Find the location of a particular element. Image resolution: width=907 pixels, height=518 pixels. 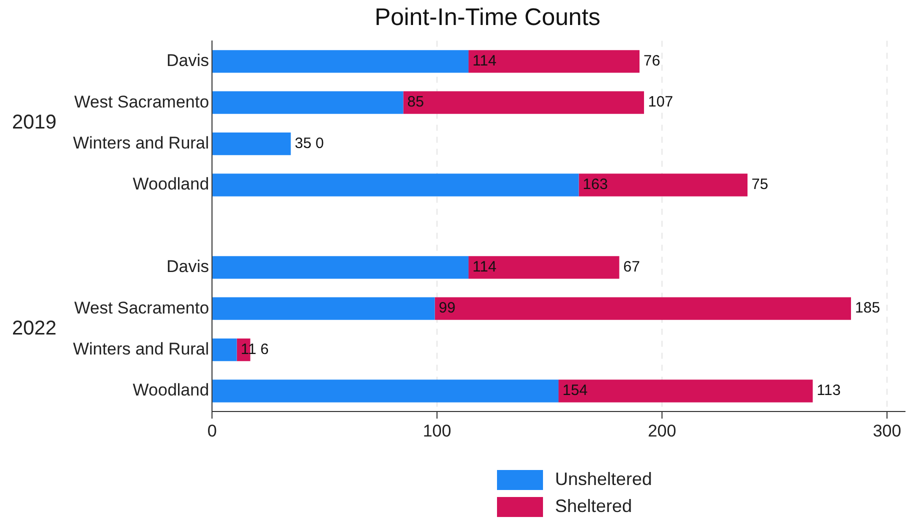

data-label: 185 is located at coordinates (867, 308).